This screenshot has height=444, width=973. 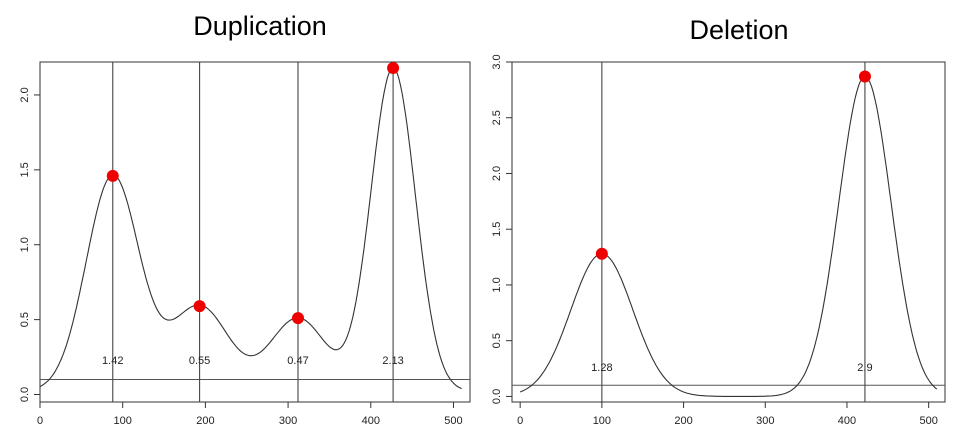 I want to click on duplication-x-tick-label: 0, so click(x=40, y=421).